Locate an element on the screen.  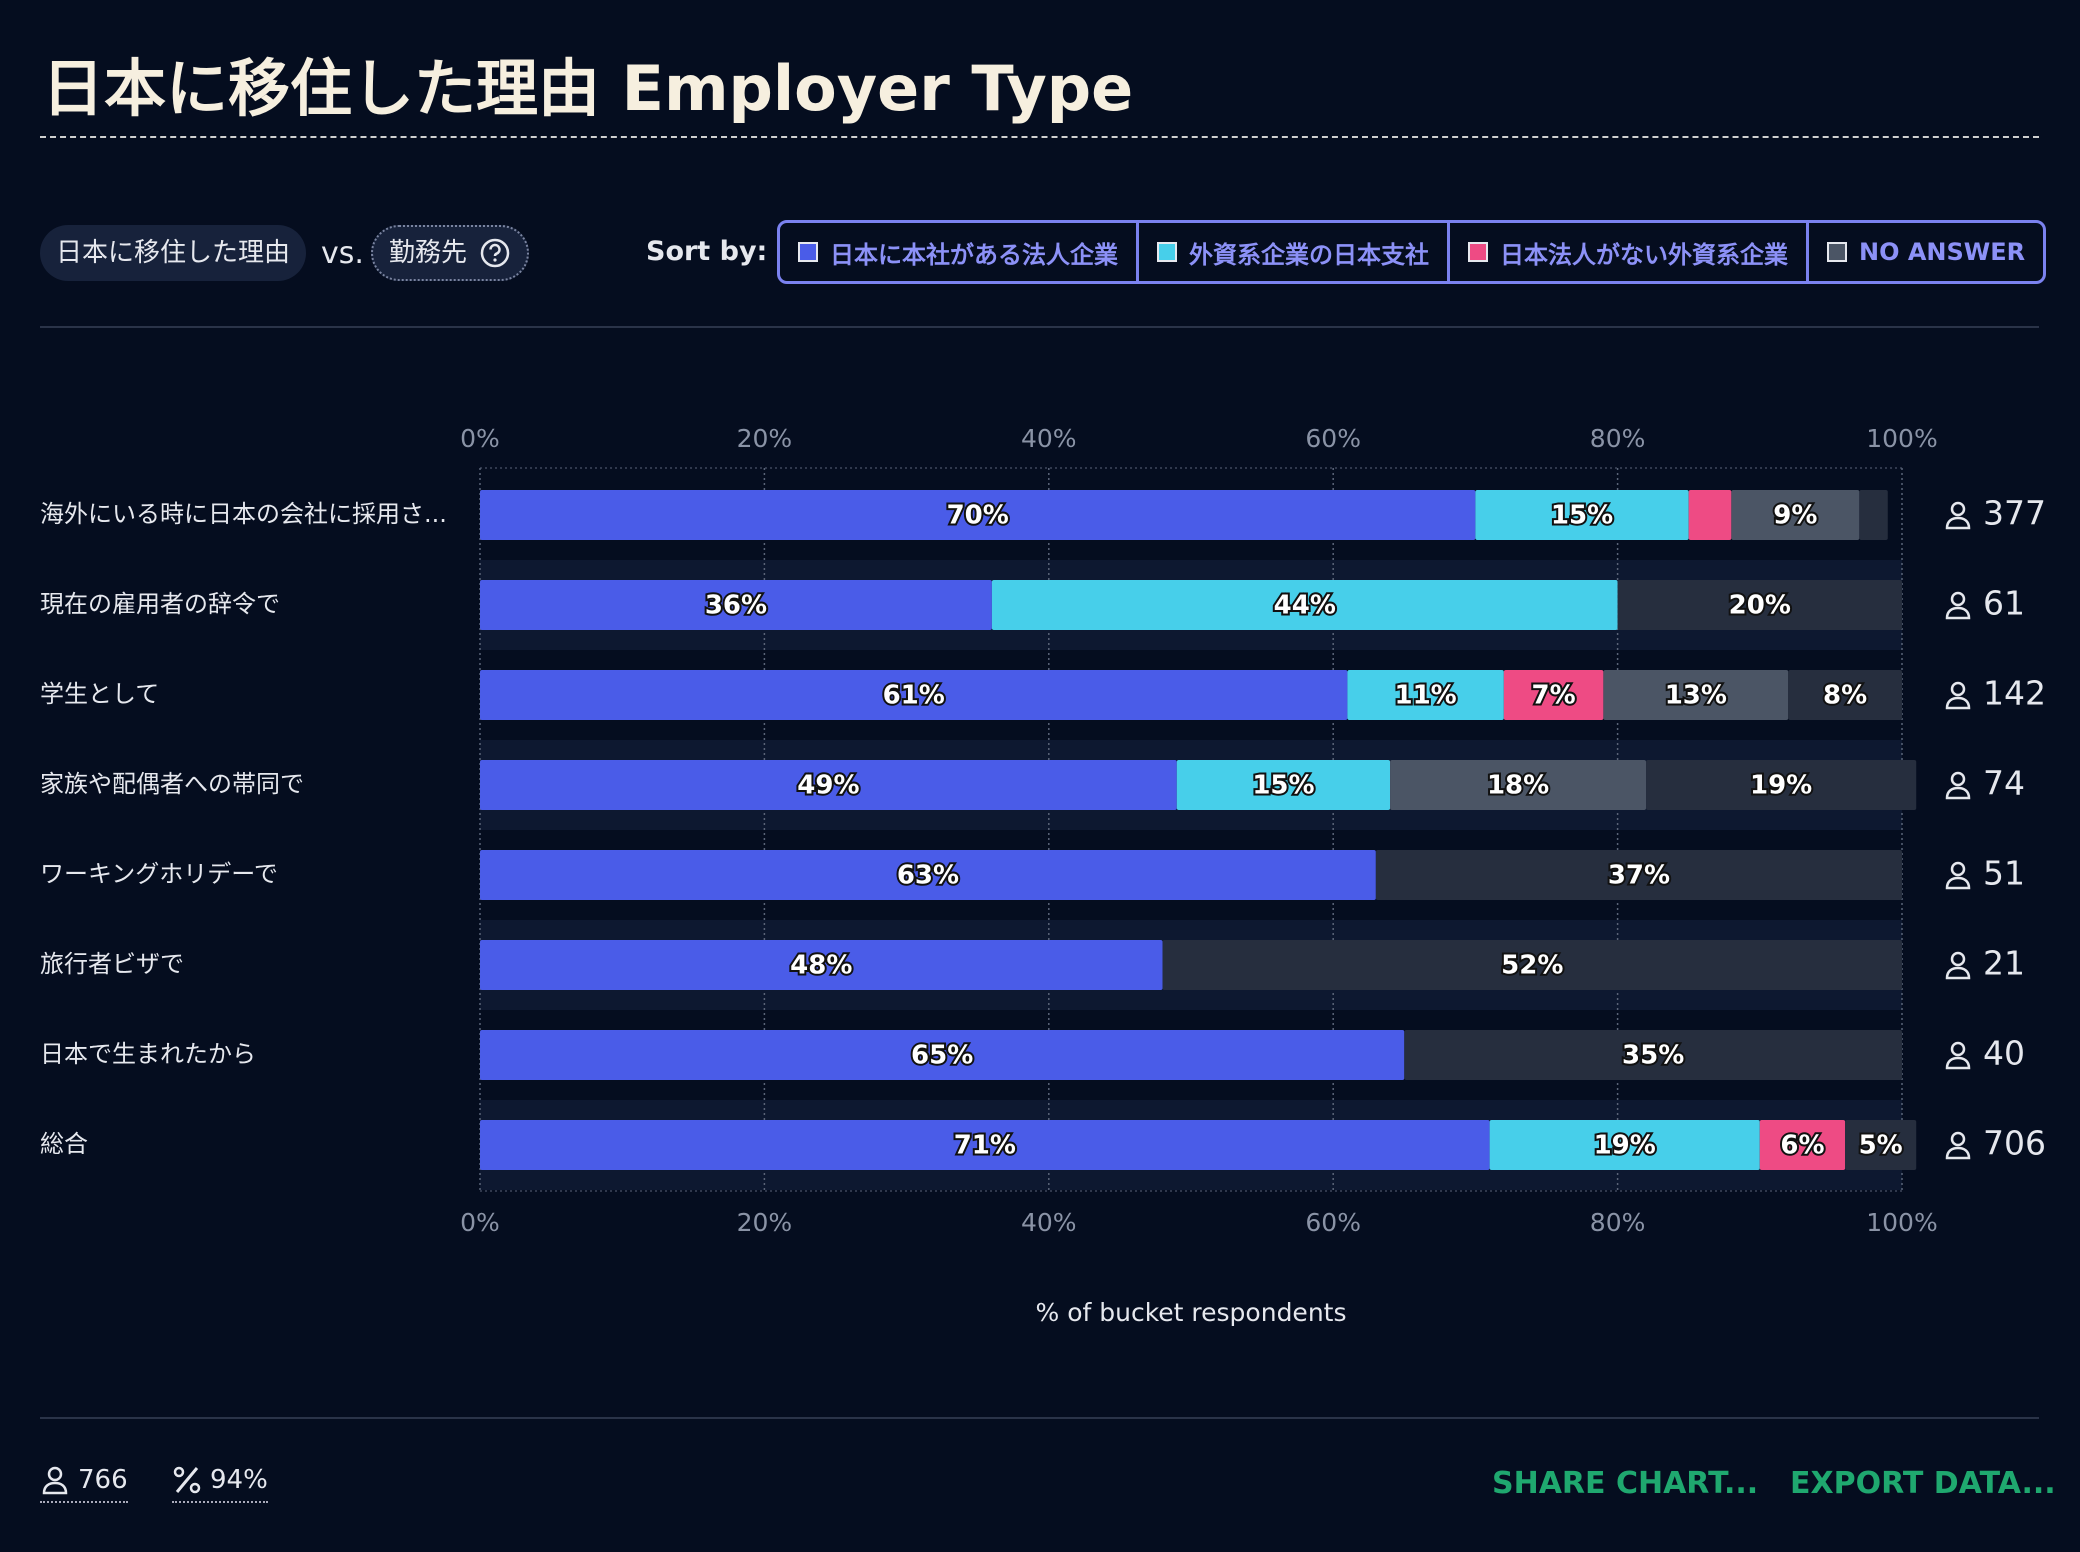
divider is located at coordinates (1039, 1418).